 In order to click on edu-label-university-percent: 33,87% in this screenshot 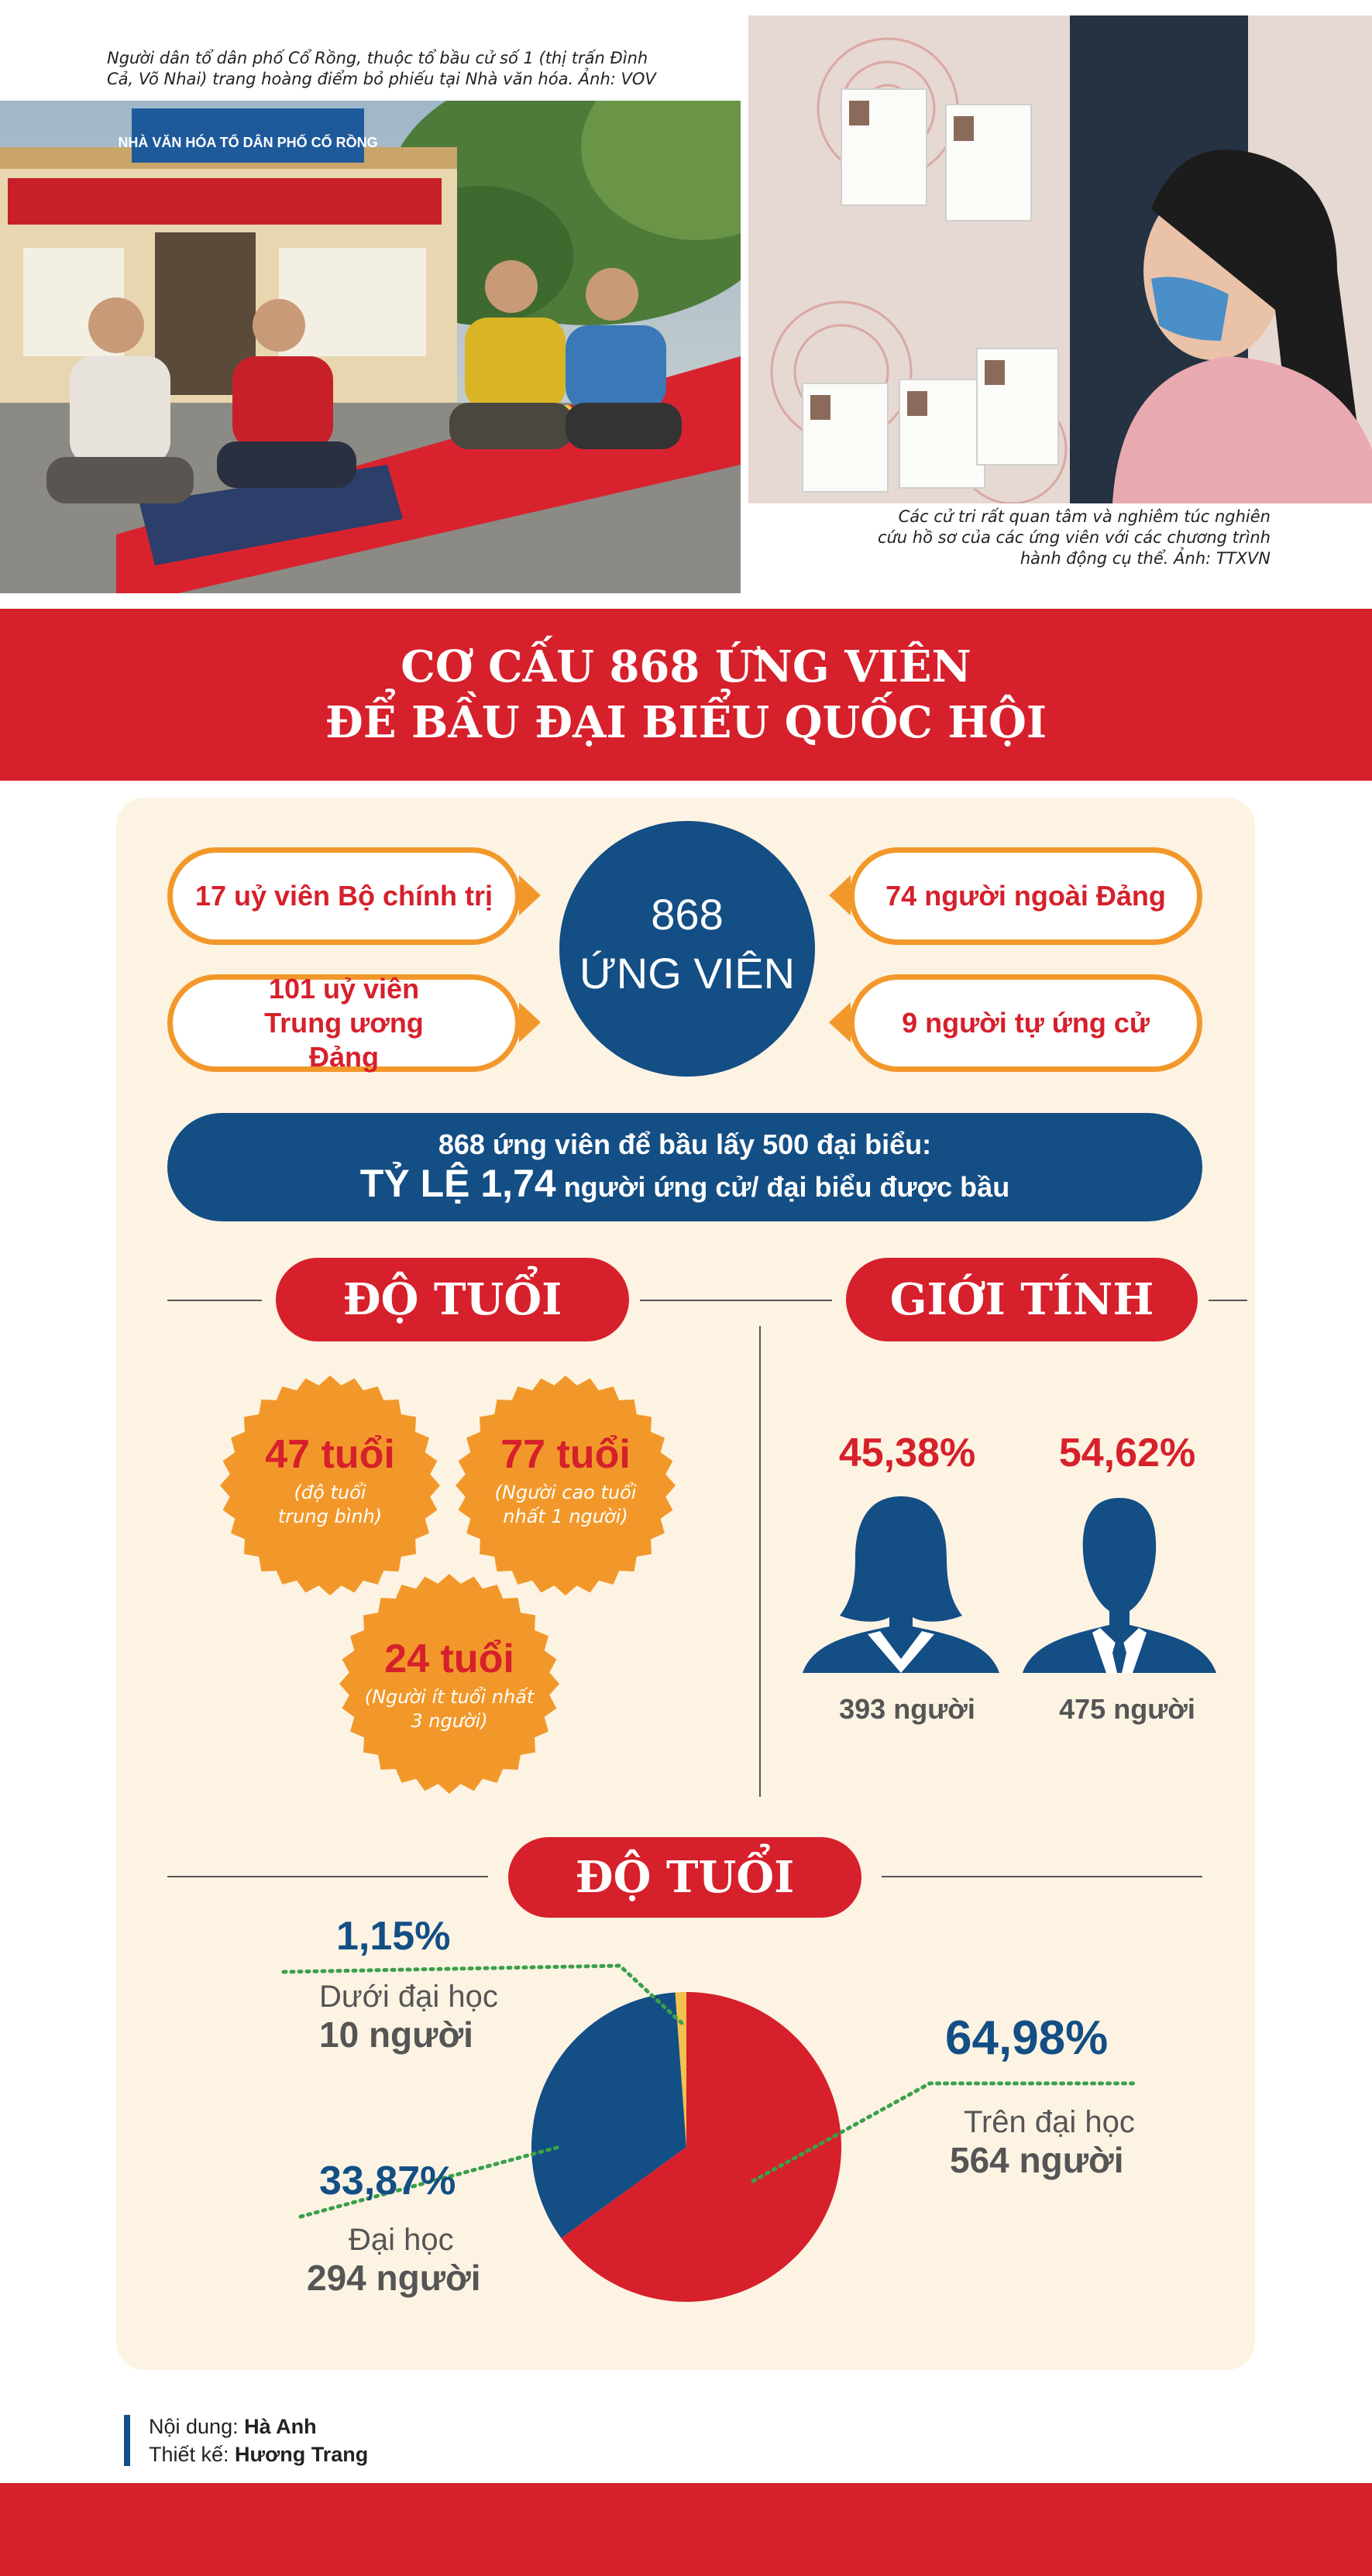, I will do `click(387, 2181)`.